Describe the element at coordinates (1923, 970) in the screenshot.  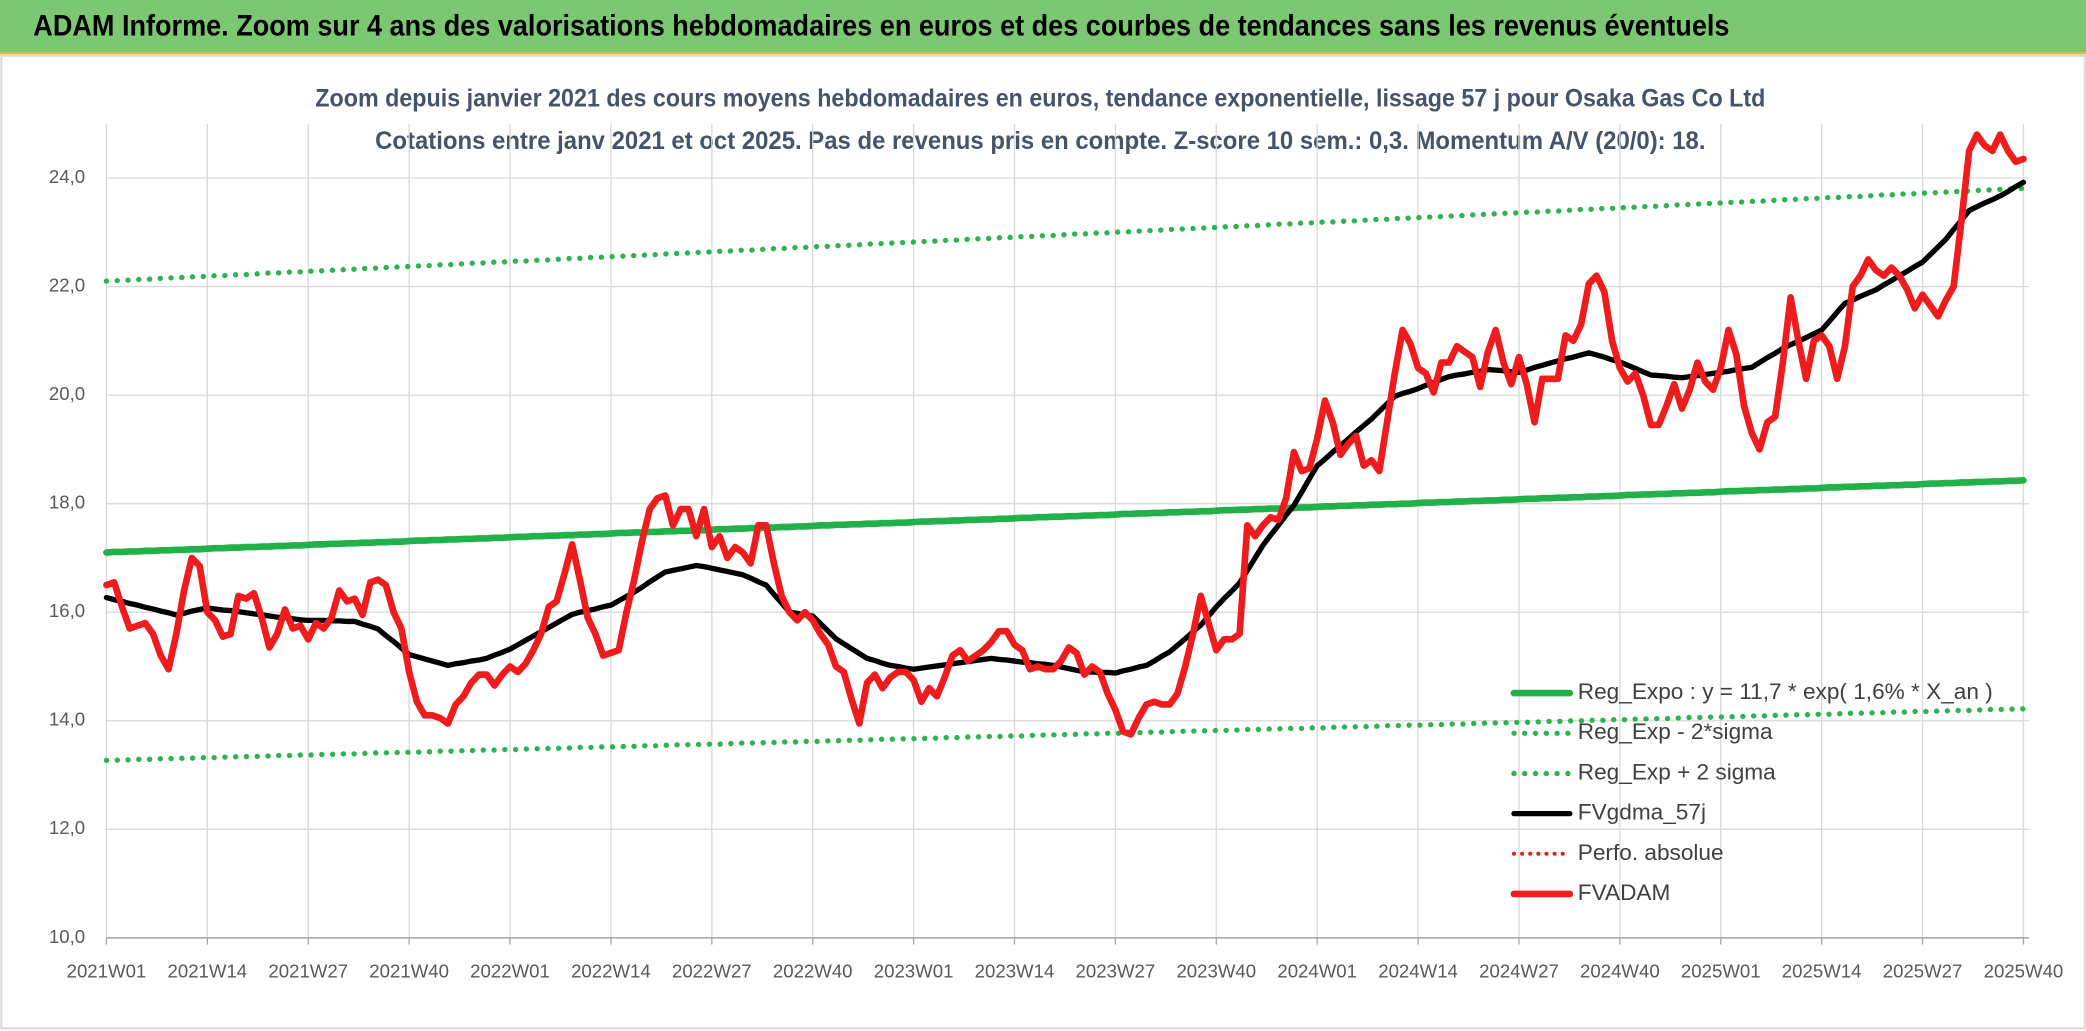
I see `x-tick-label: 2025W27` at that location.